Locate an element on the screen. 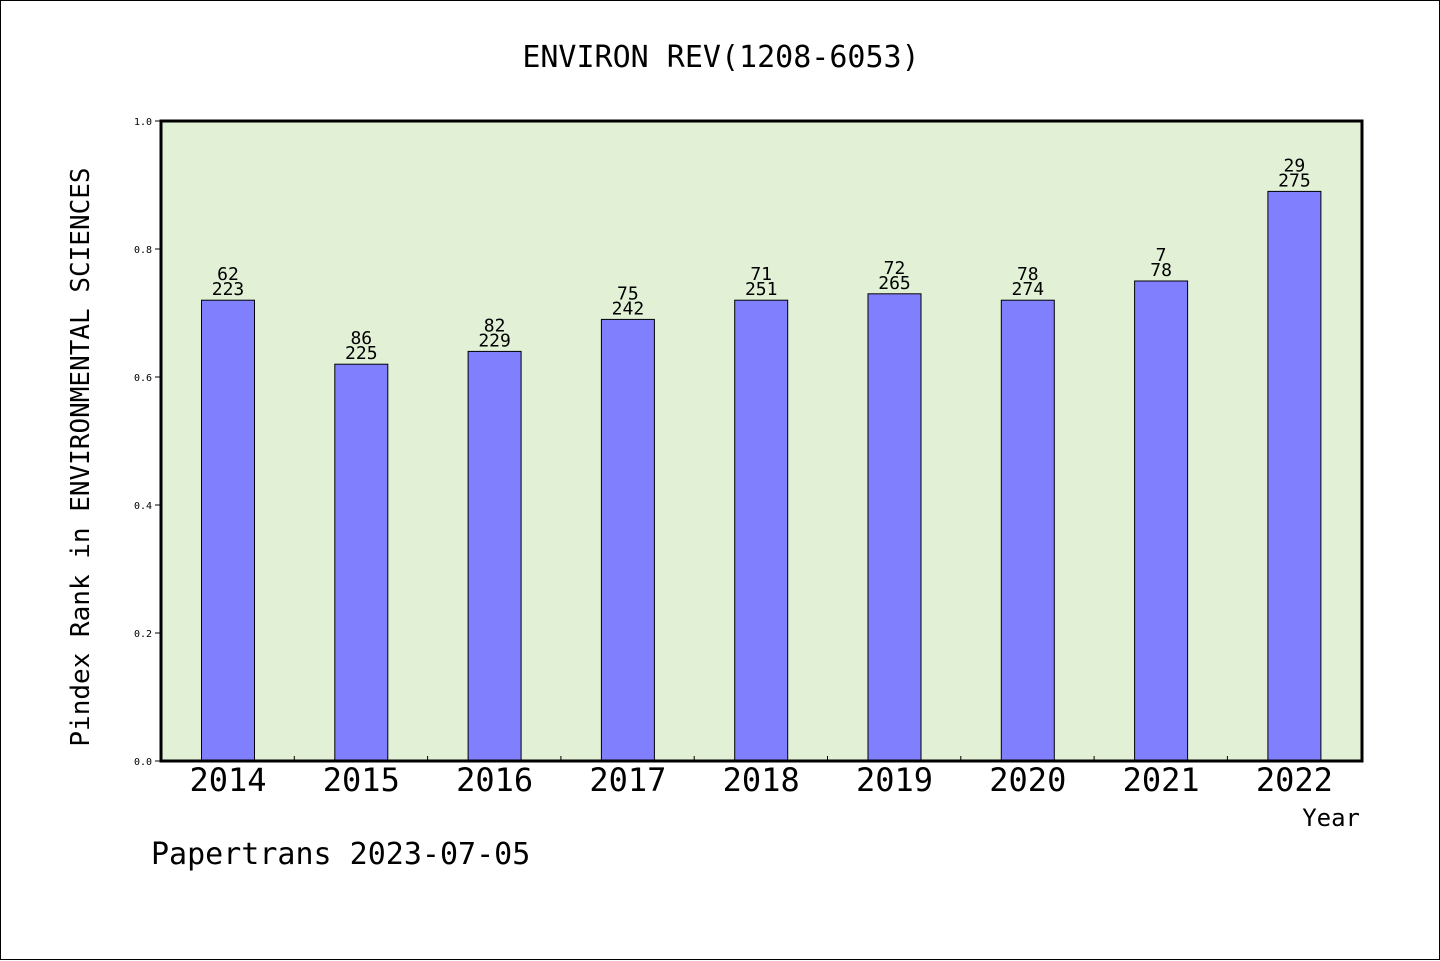 The height and width of the screenshot is (961, 1440). x-tick-label-2020: 2020 is located at coordinates (1027, 780).